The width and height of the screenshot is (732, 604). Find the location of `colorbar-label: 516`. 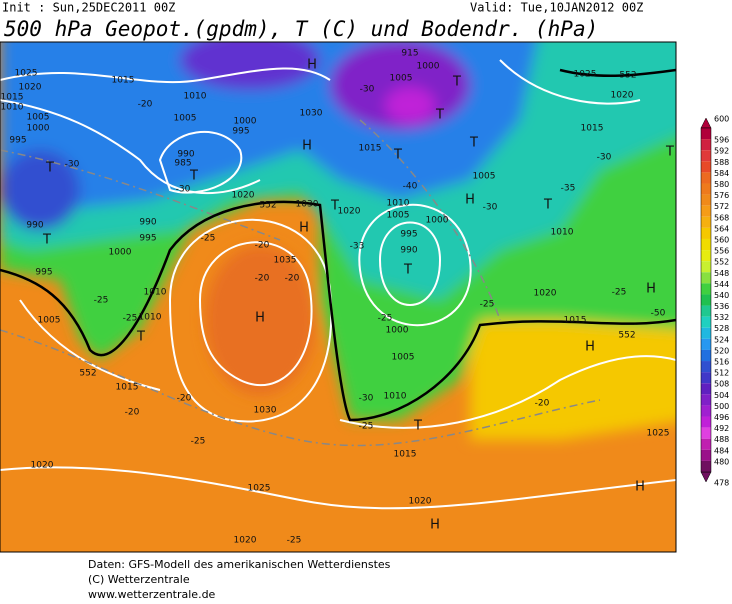

colorbar-label: 516 is located at coordinates (721, 362).